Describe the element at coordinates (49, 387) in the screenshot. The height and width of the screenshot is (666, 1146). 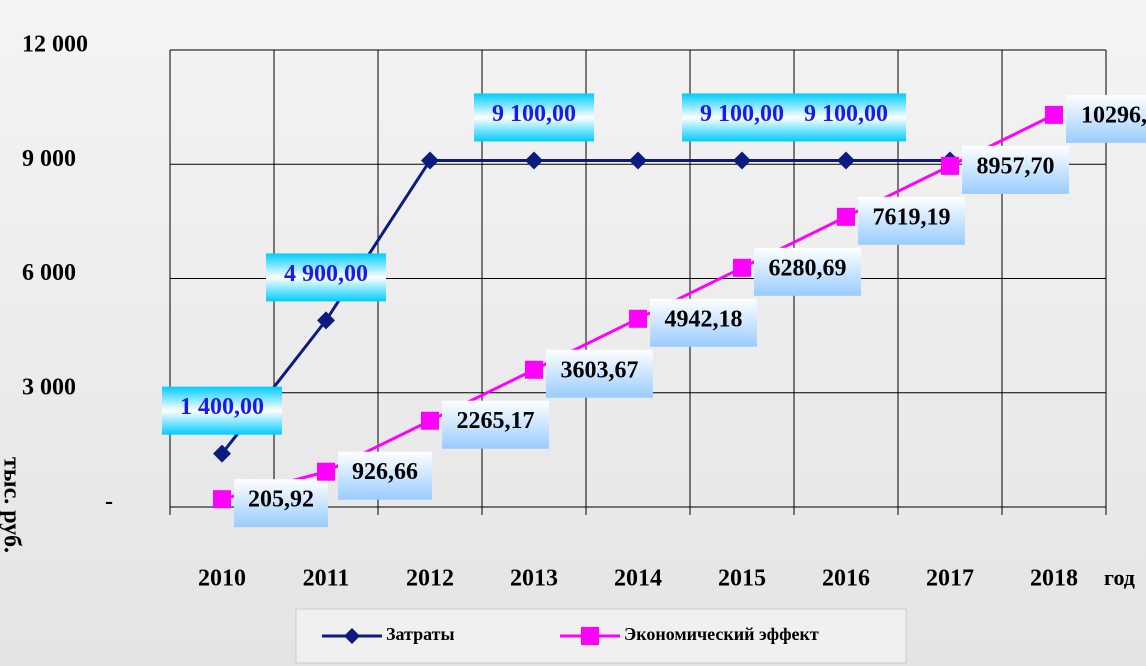
I see `y-tick-label: 3 000` at that location.